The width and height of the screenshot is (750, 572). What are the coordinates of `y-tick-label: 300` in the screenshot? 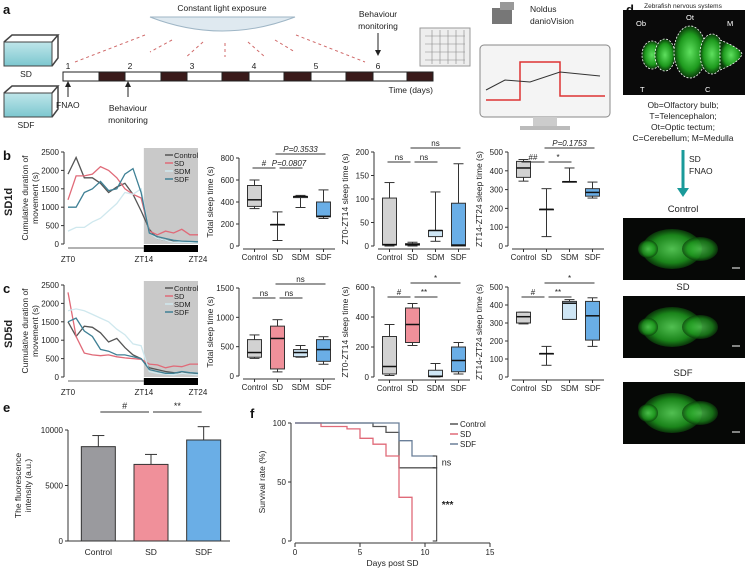 It's located at (497, 190).